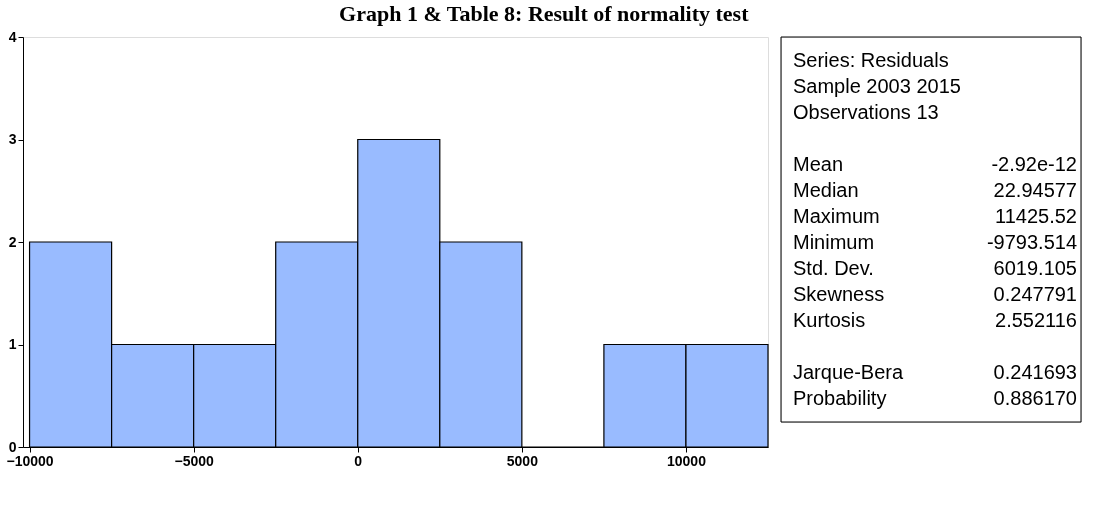 This screenshot has height=531, width=1117. Describe the element at coordinates (877, 86) in the screenshot. I see `text: Sample 2003 2015` at that location.